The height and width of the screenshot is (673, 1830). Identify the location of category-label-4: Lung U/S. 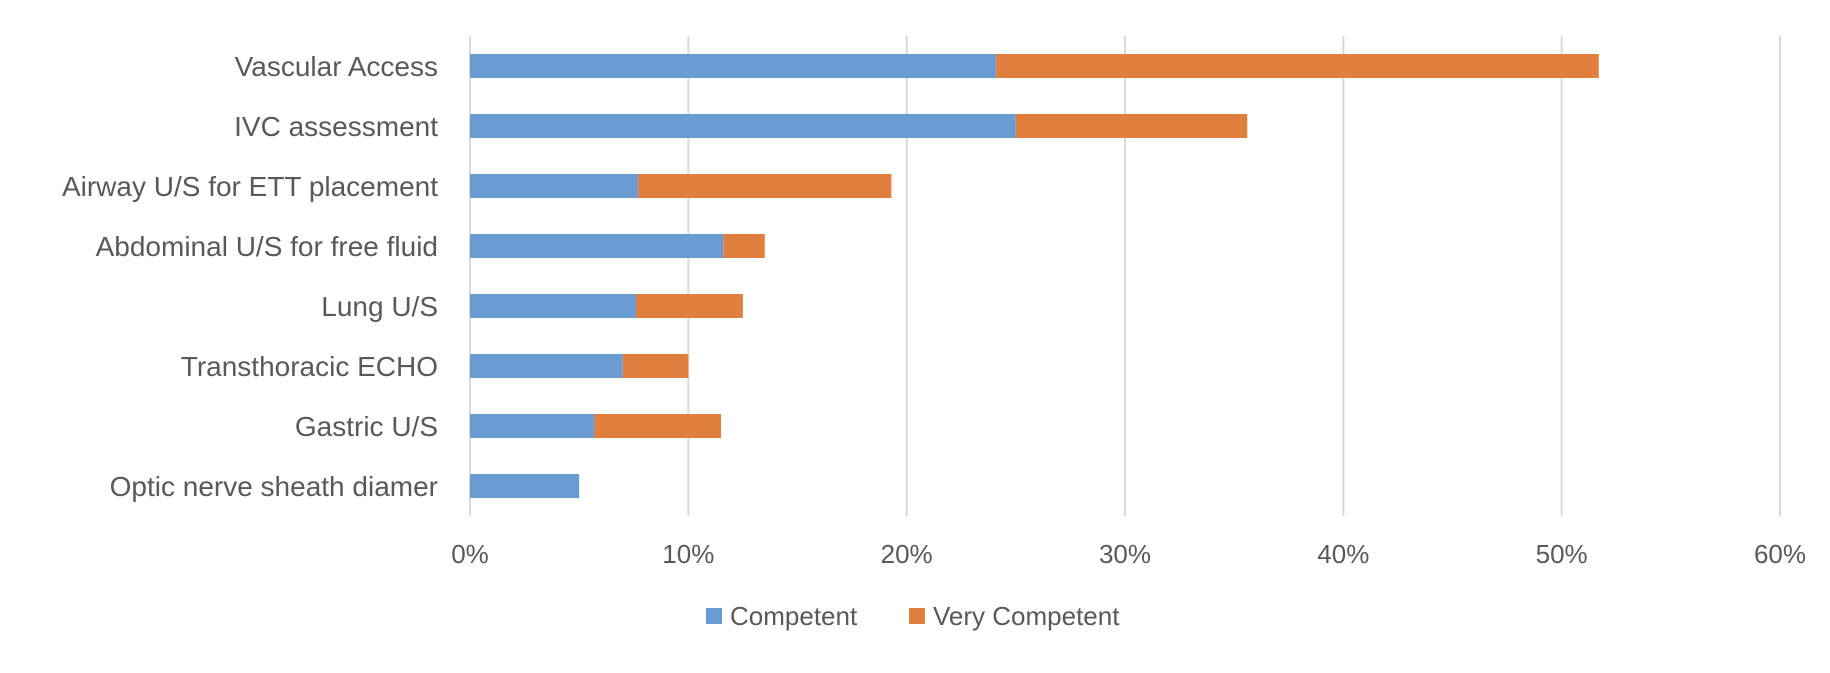
(379, 306).